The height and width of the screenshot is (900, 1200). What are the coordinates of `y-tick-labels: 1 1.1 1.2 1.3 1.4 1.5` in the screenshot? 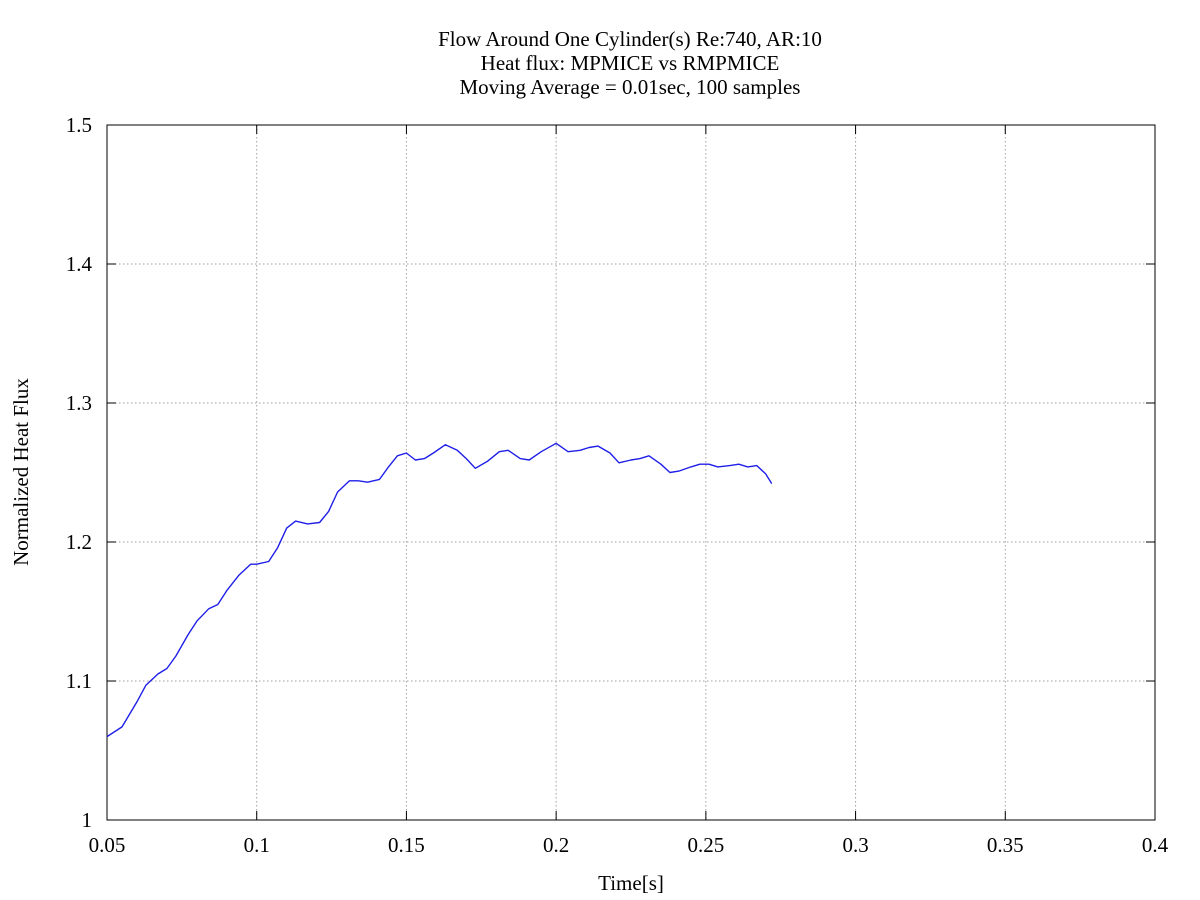 It's located at (79, 472).